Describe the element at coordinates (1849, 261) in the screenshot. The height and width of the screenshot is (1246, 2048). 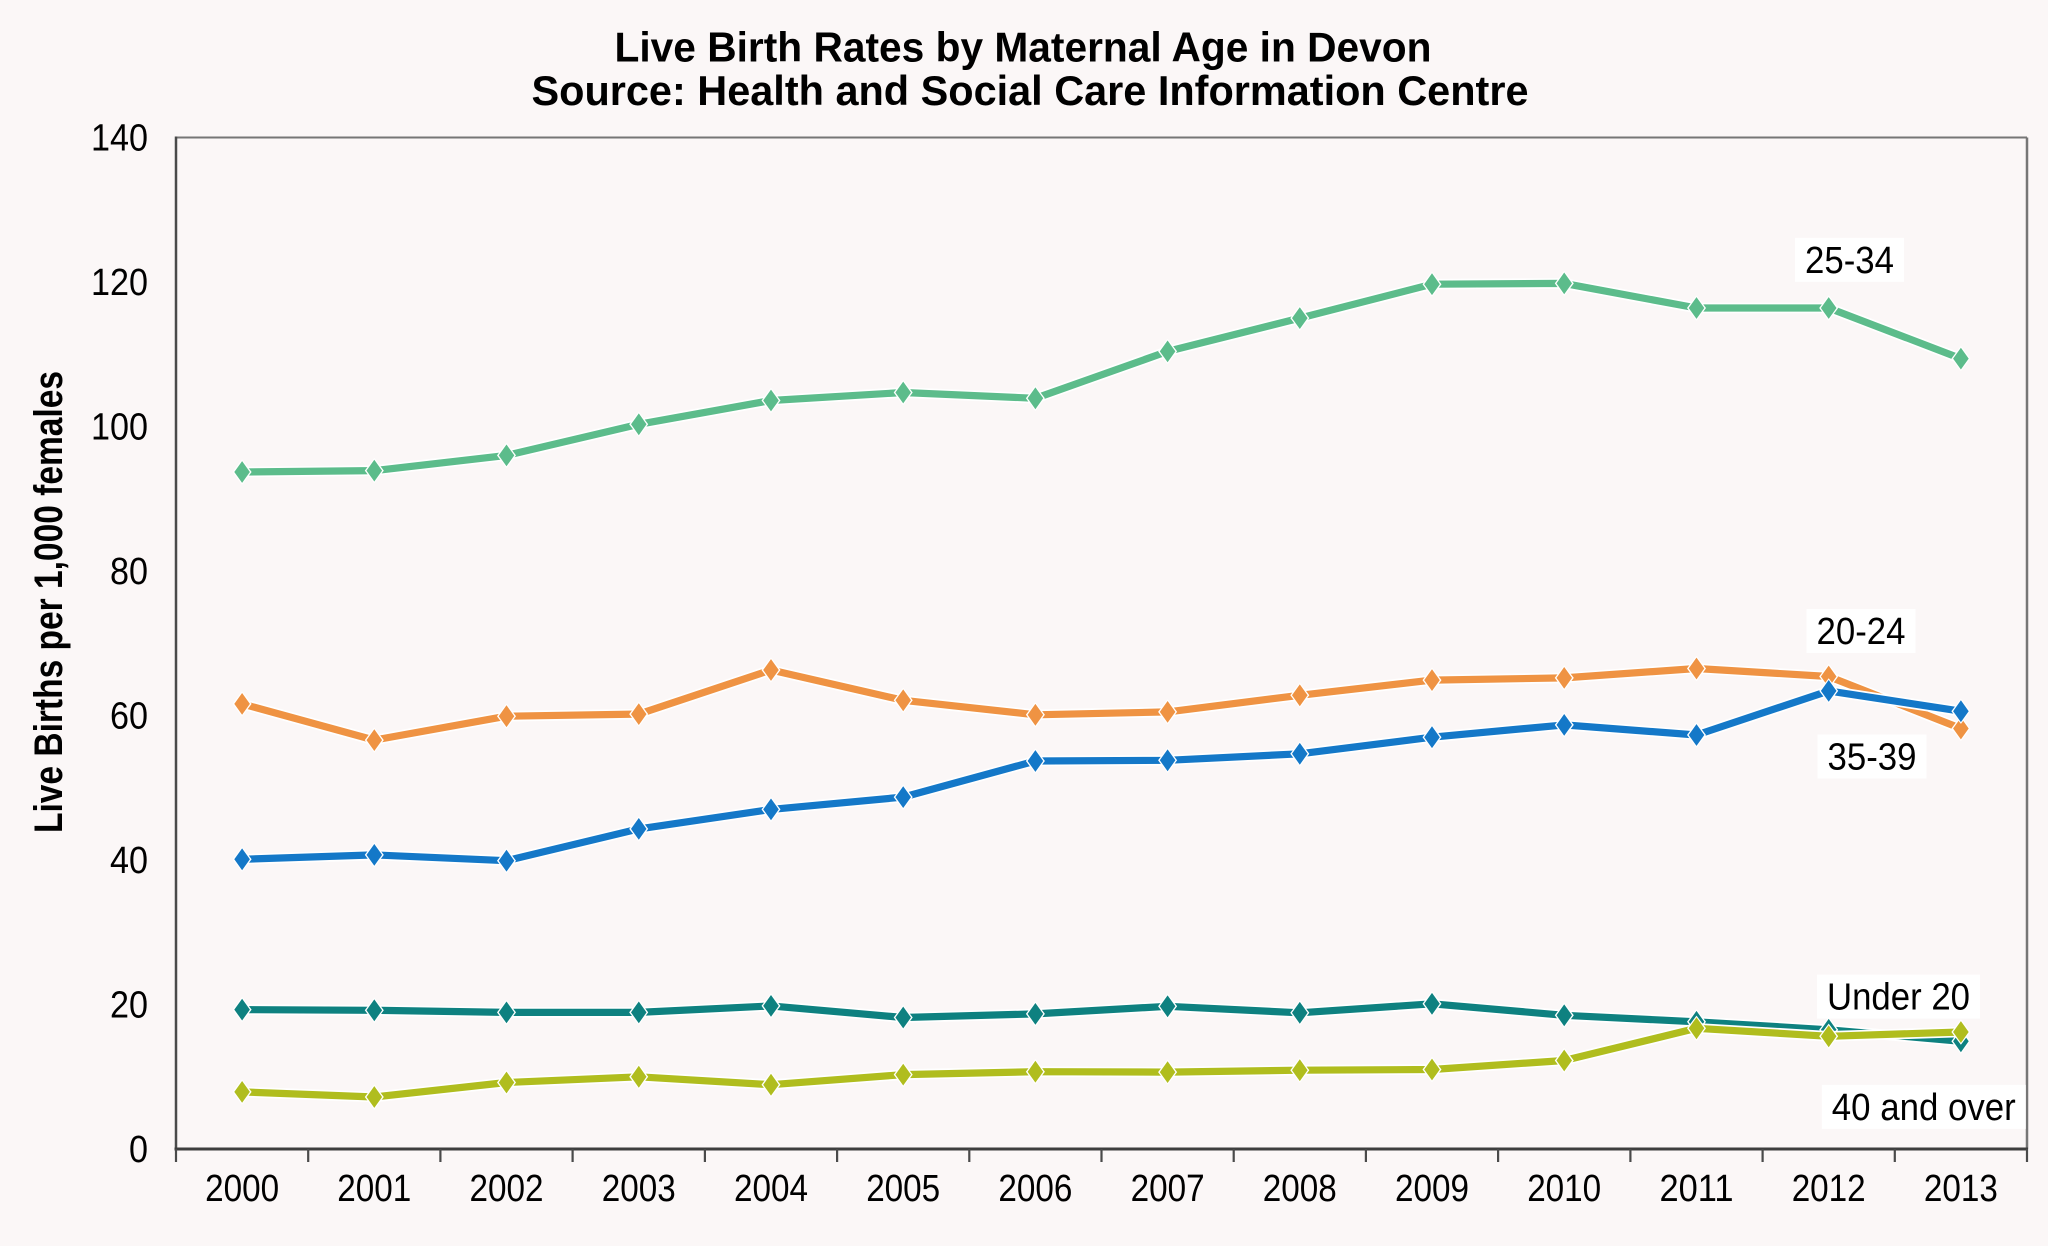
I see `svg-text: 25-34` at that location.